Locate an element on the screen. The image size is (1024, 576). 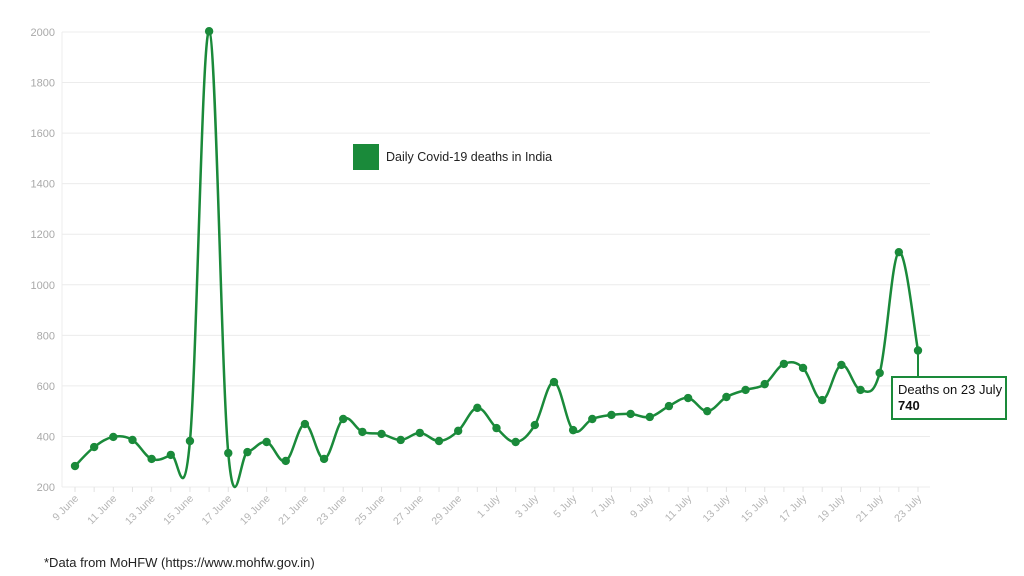
y-tick-label: 200 is located at coordinates (46, 488).